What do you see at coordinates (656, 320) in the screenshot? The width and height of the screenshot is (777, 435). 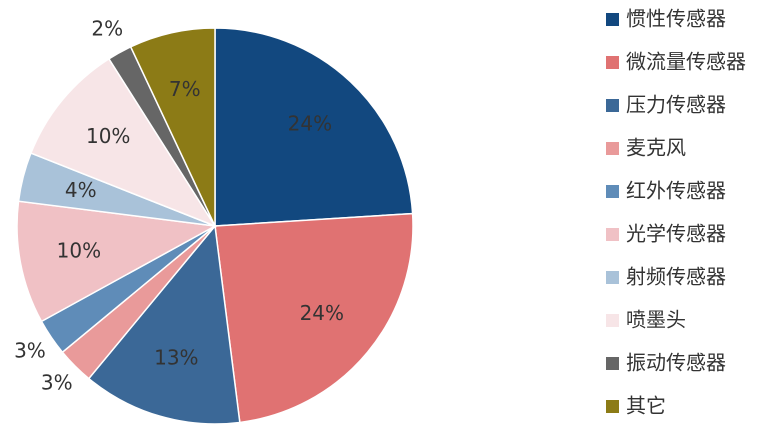 I see `legend-label: 喷墨头` at bounding box center [656, 320].